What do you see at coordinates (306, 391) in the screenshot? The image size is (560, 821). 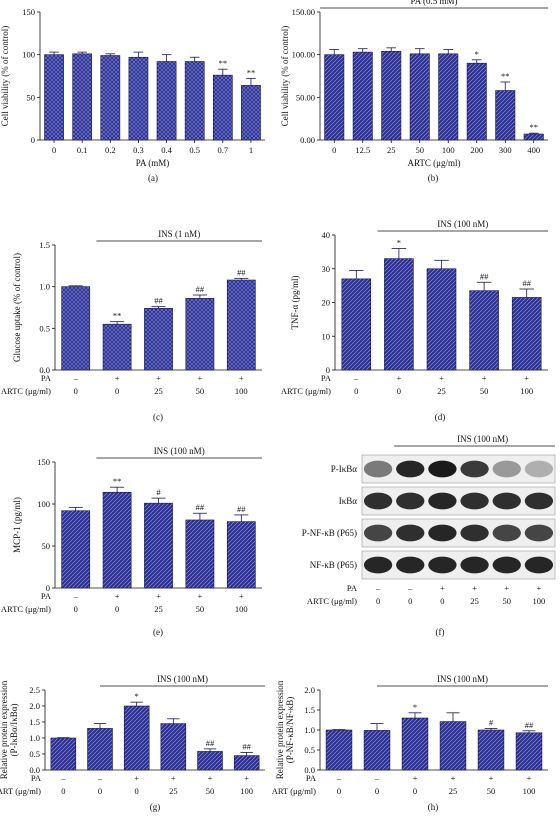 I see `condition-row-label: ARTC (μg/ml)` at bounding box center [306, 391].